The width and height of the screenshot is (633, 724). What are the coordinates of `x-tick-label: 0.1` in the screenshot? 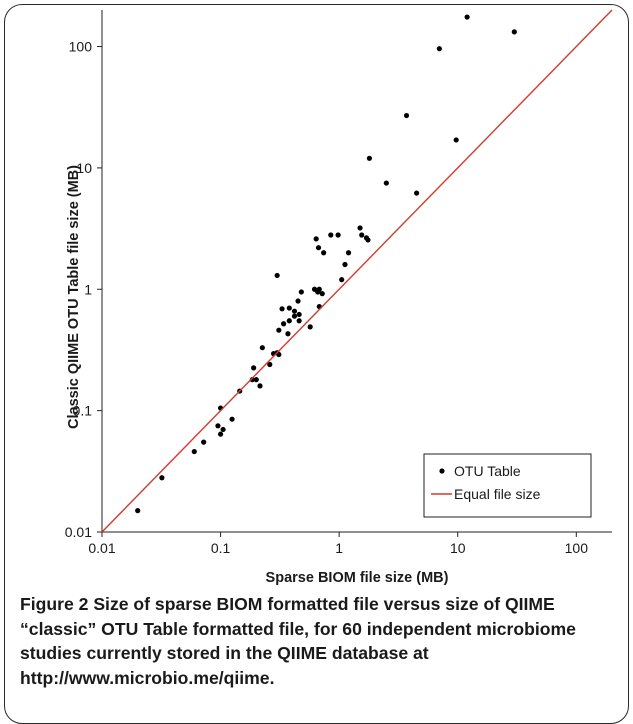 It's located at (221, 548).